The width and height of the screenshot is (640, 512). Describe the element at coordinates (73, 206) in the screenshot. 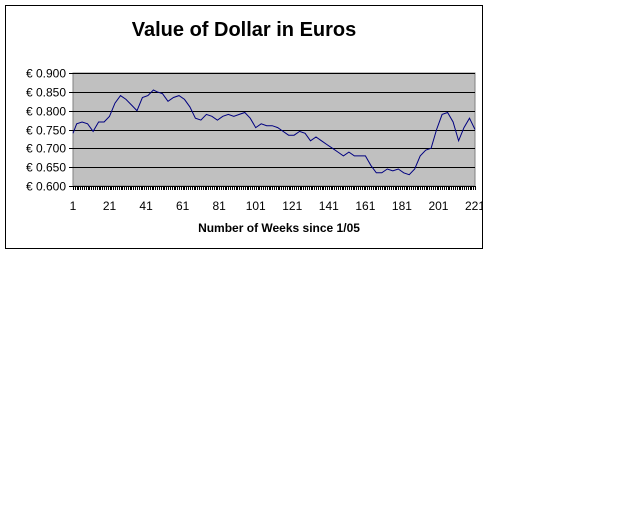

I see `x-tick-label: 1` at that location.